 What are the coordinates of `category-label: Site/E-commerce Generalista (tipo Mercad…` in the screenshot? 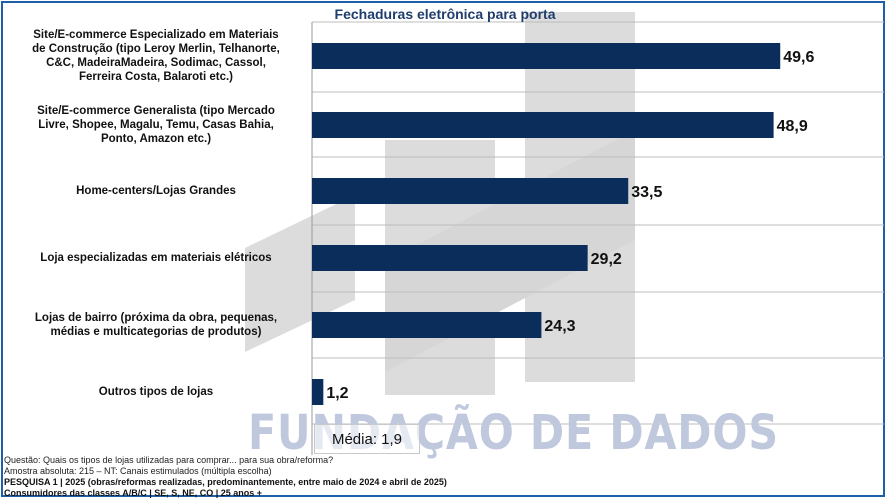 It's located at (156, 125).